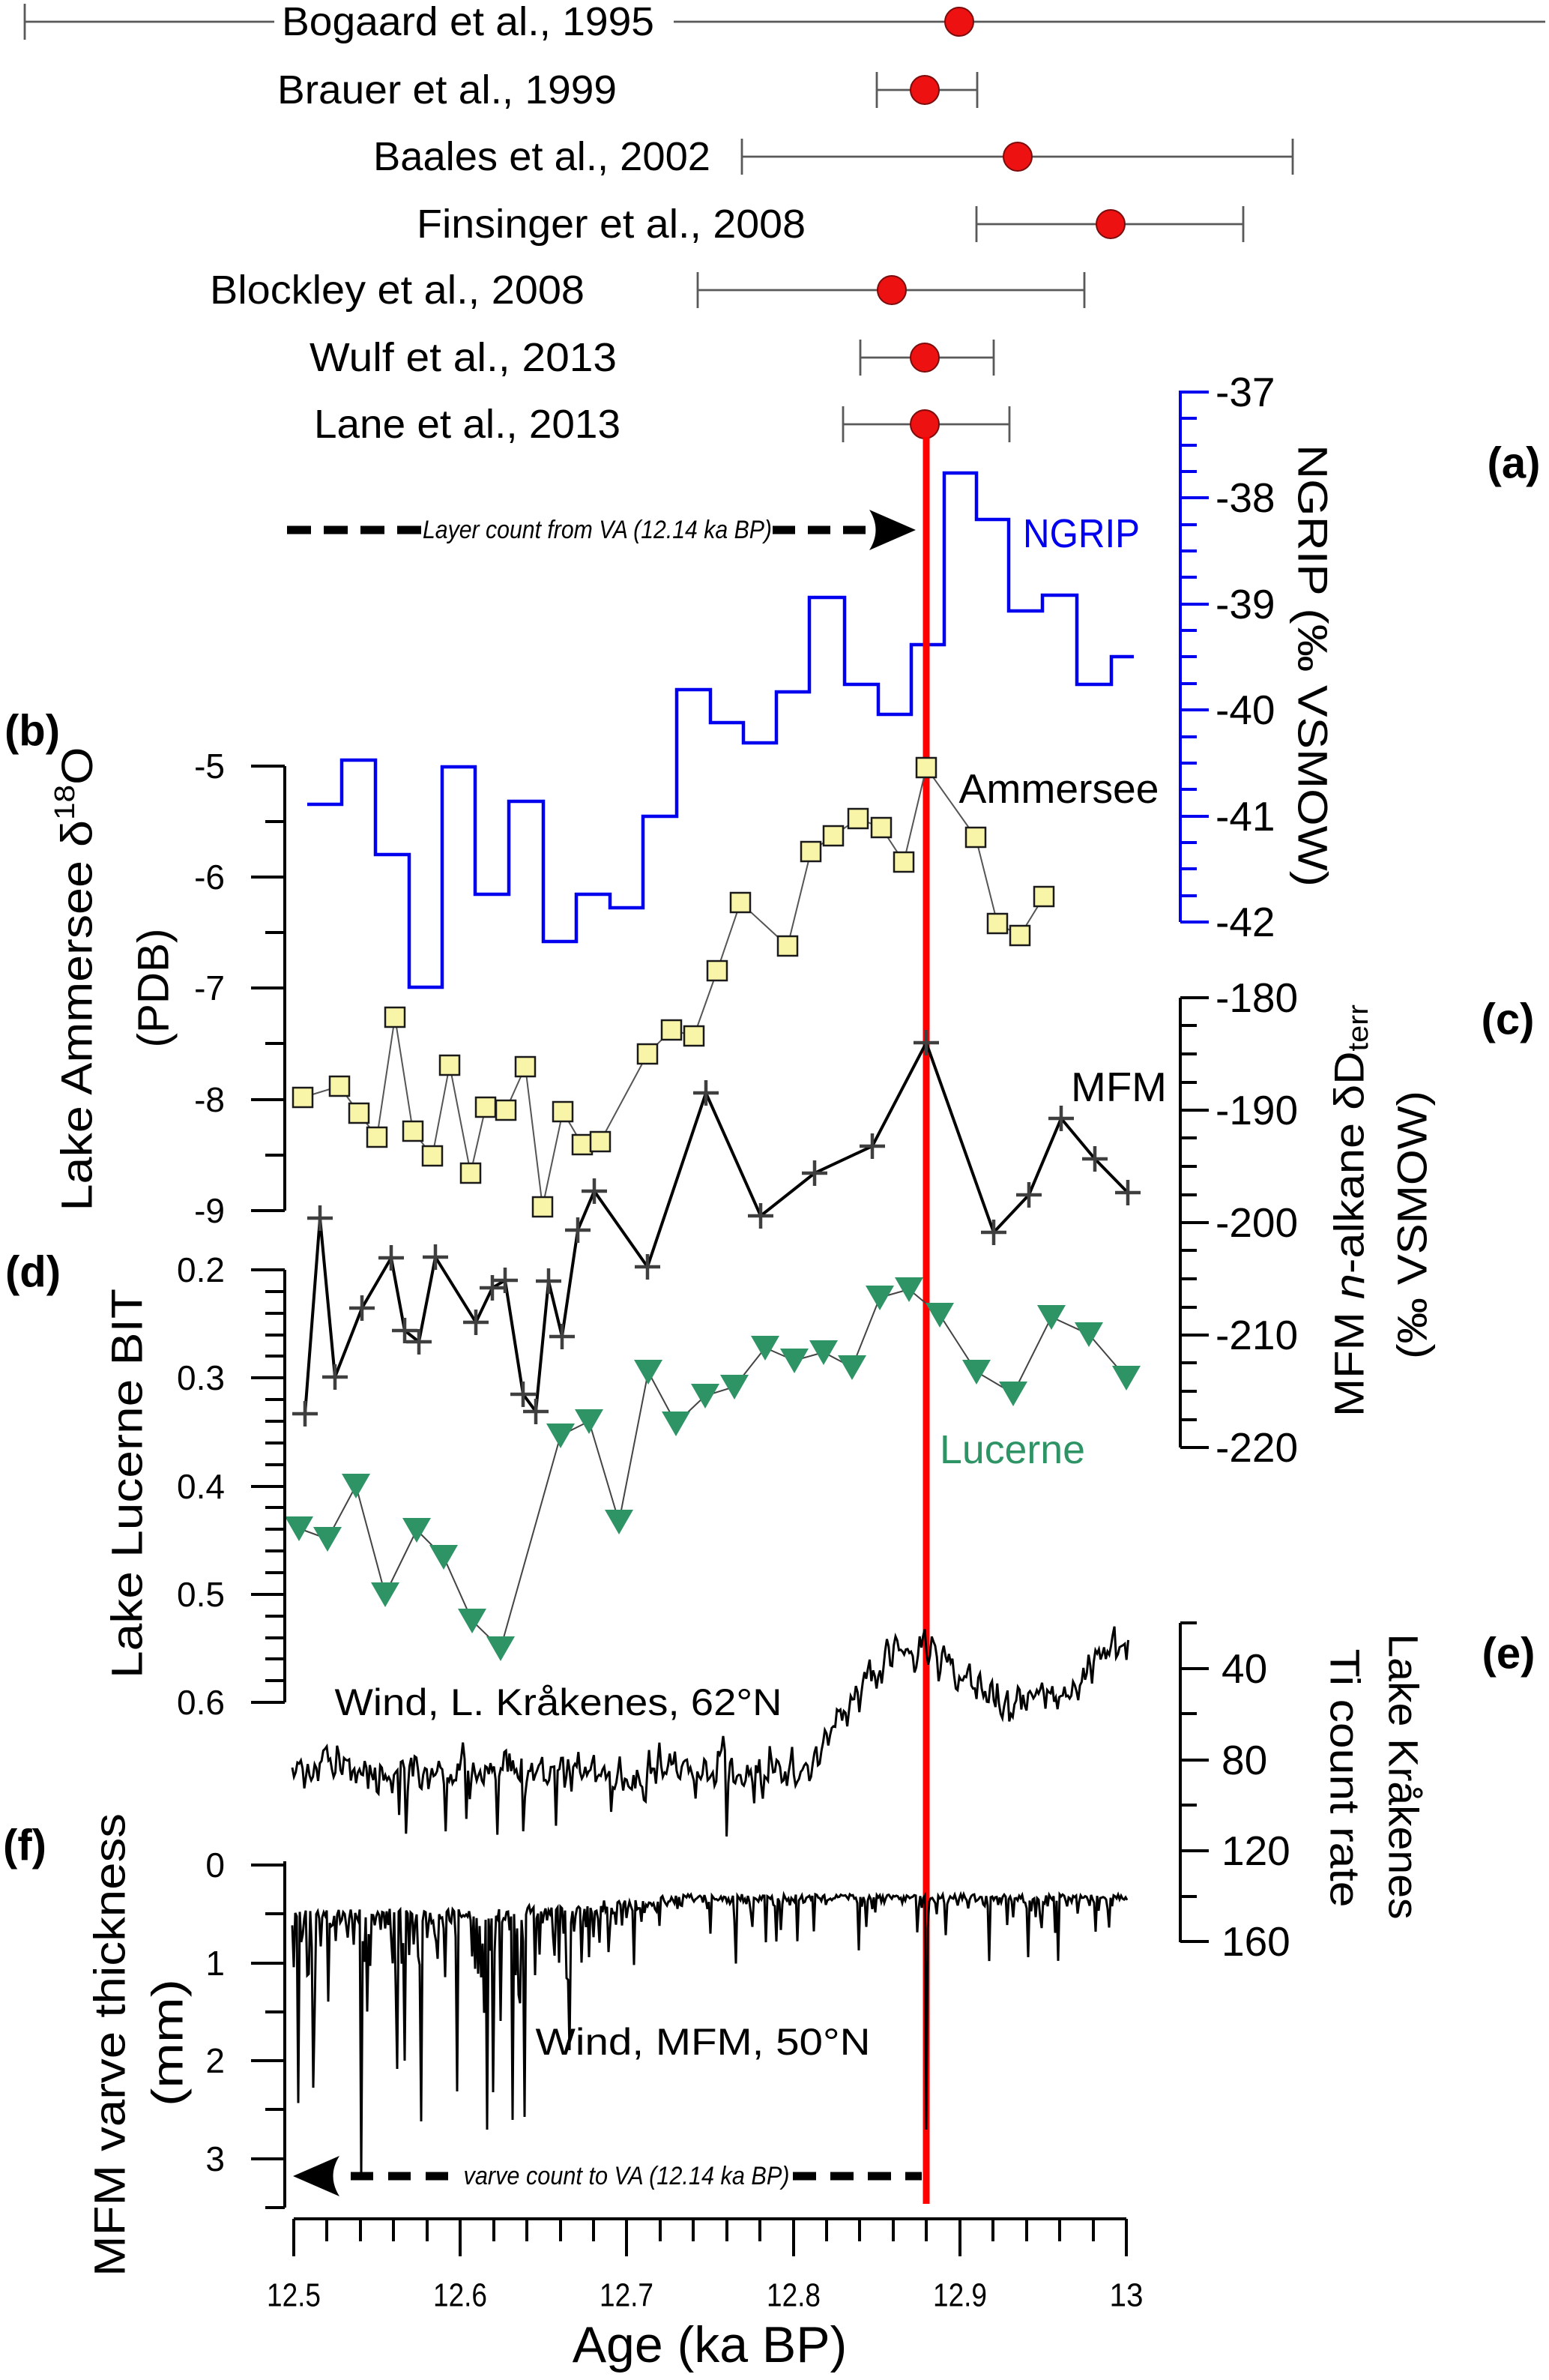 The width and height of the screenshot is (1549, 2380). I want to click on svg-text: 0, so click(215, 1865).